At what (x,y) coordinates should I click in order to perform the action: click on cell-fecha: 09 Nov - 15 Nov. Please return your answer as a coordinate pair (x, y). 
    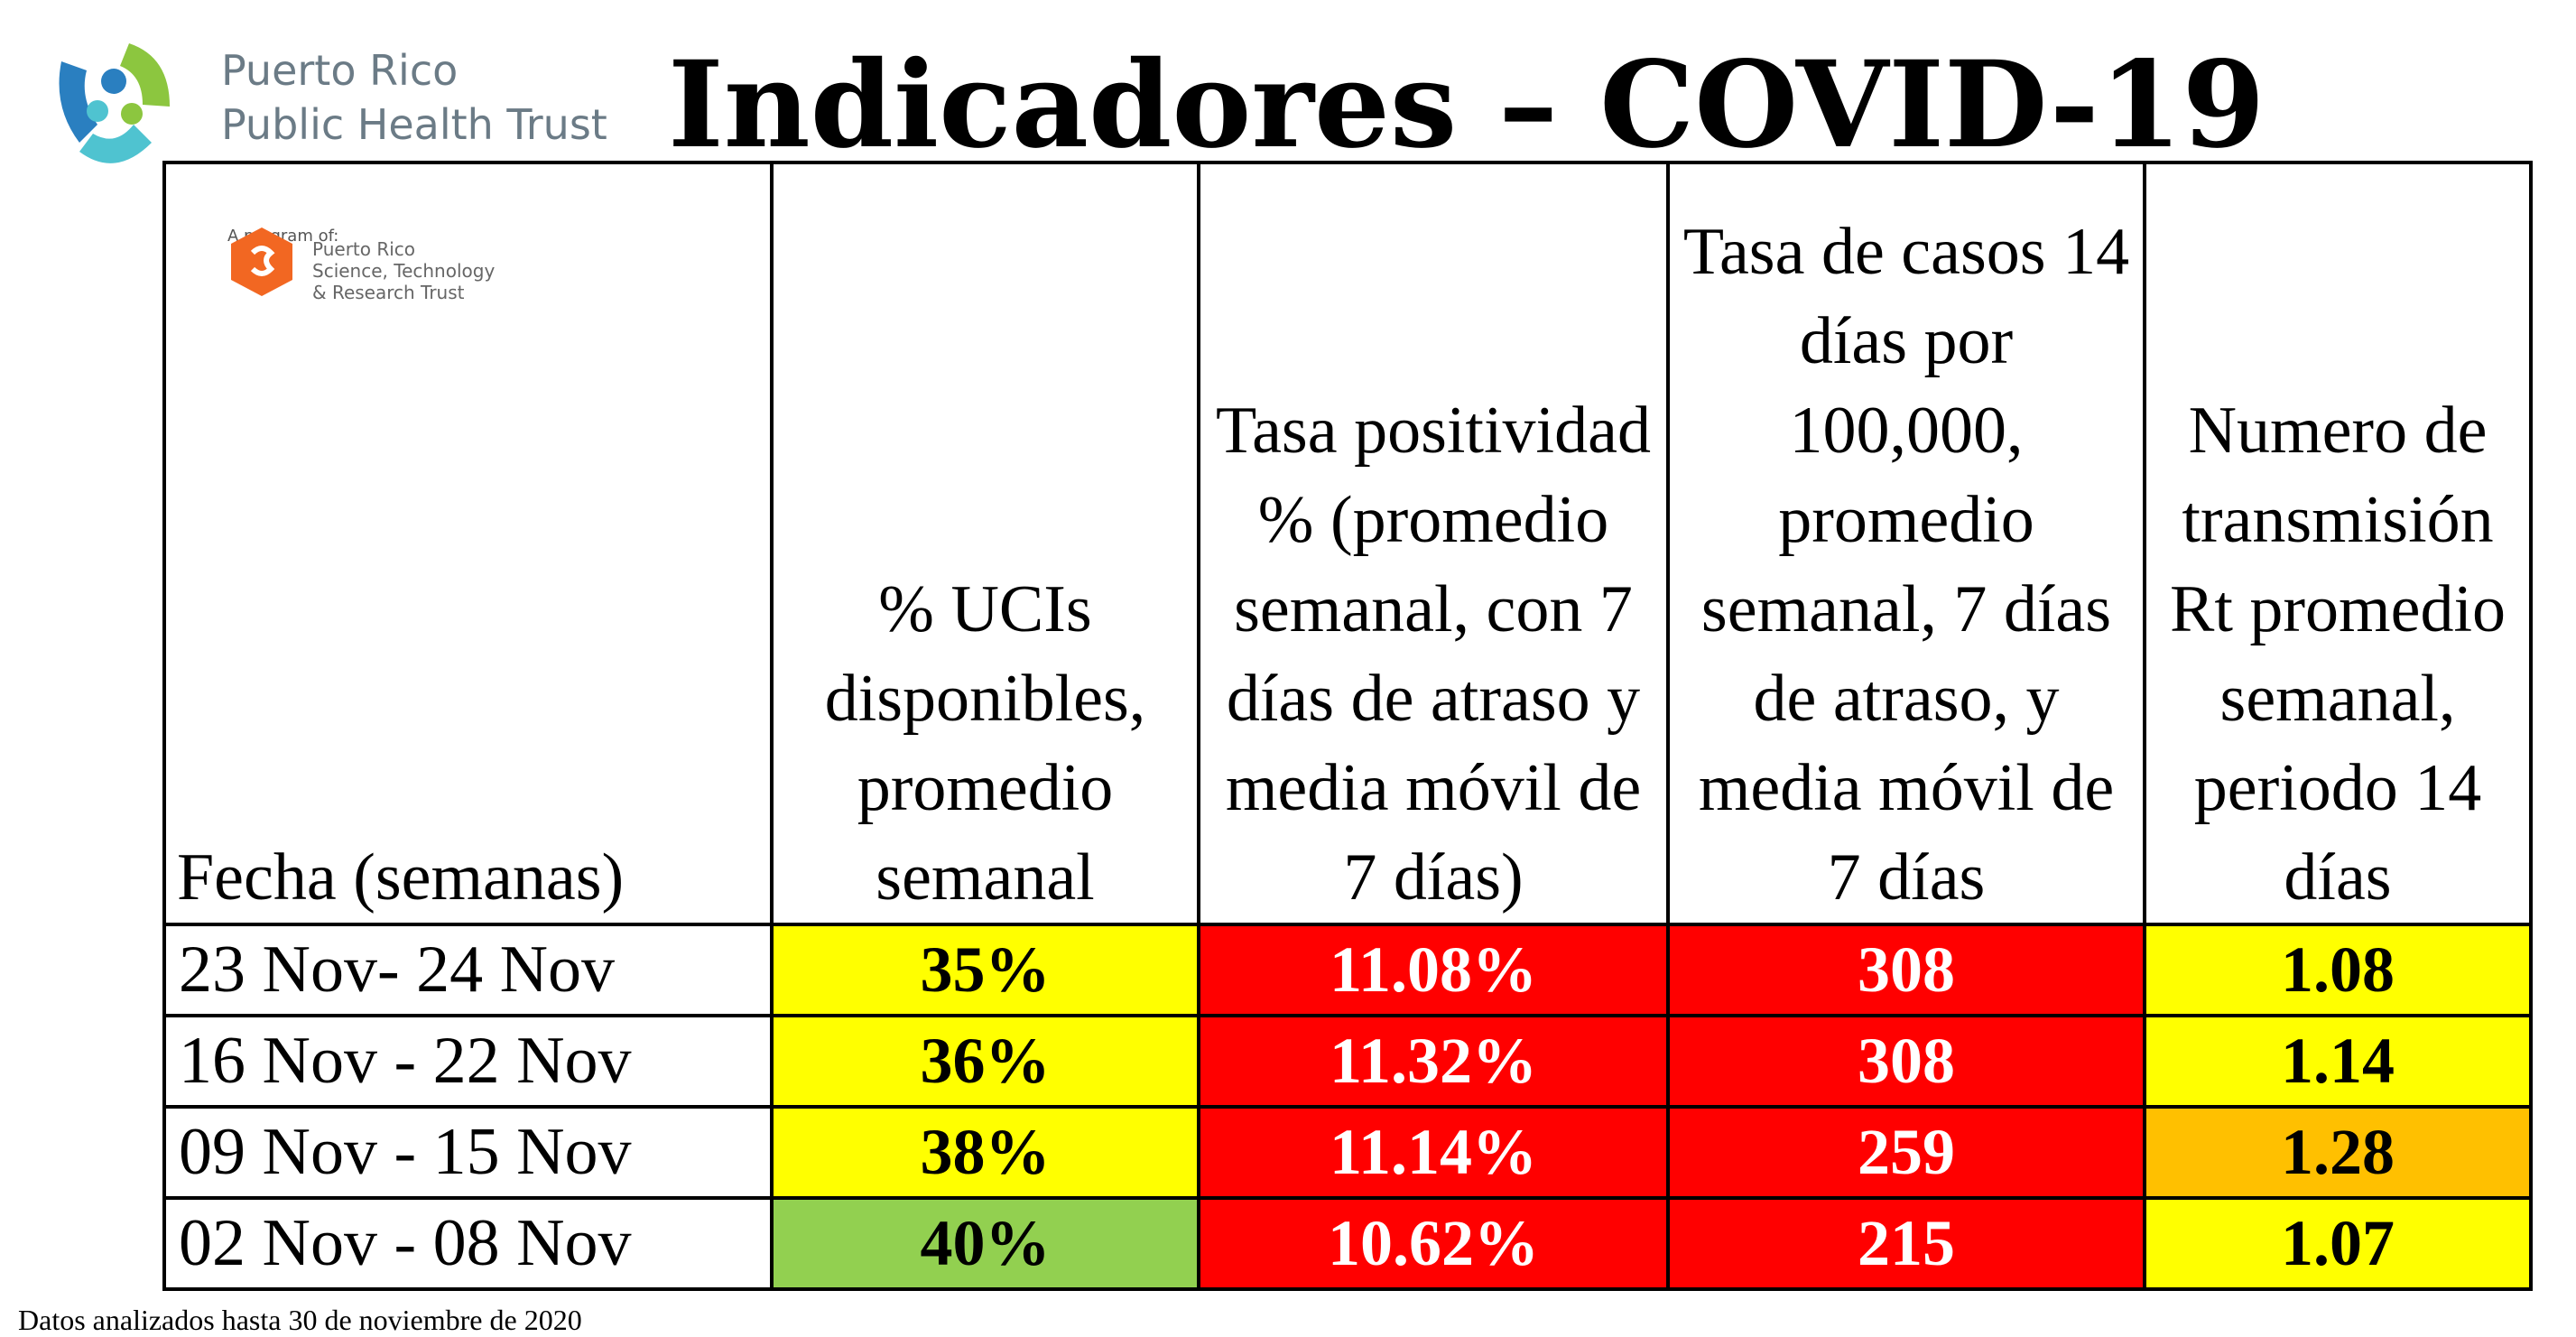
    Looking at the image, I should click on (468, 1152).